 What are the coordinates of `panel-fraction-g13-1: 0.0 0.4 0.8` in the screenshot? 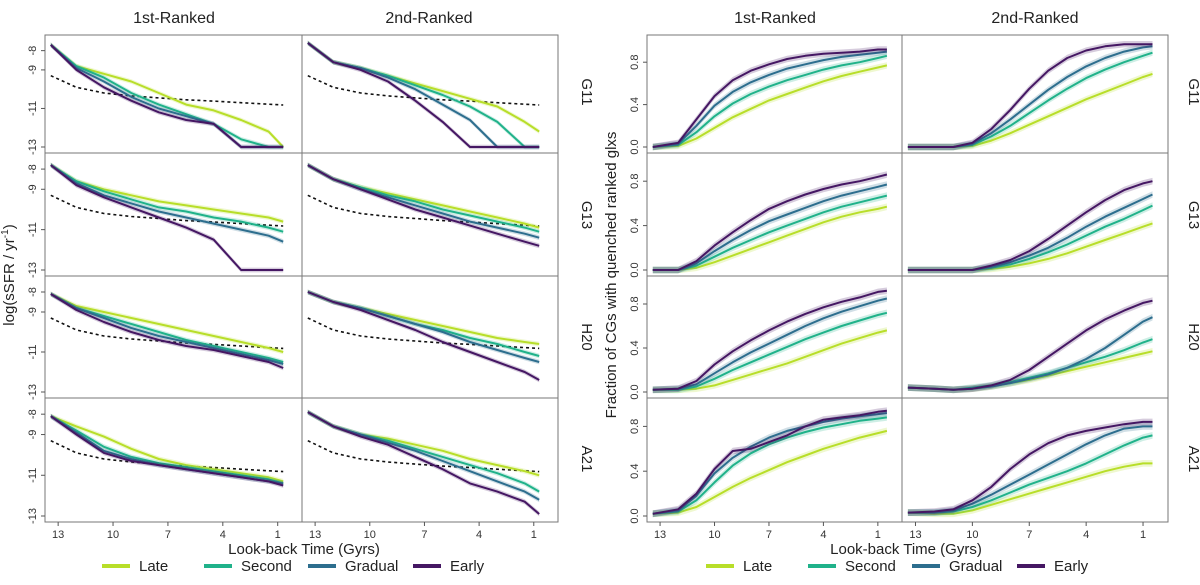 It's located at (766, 215).